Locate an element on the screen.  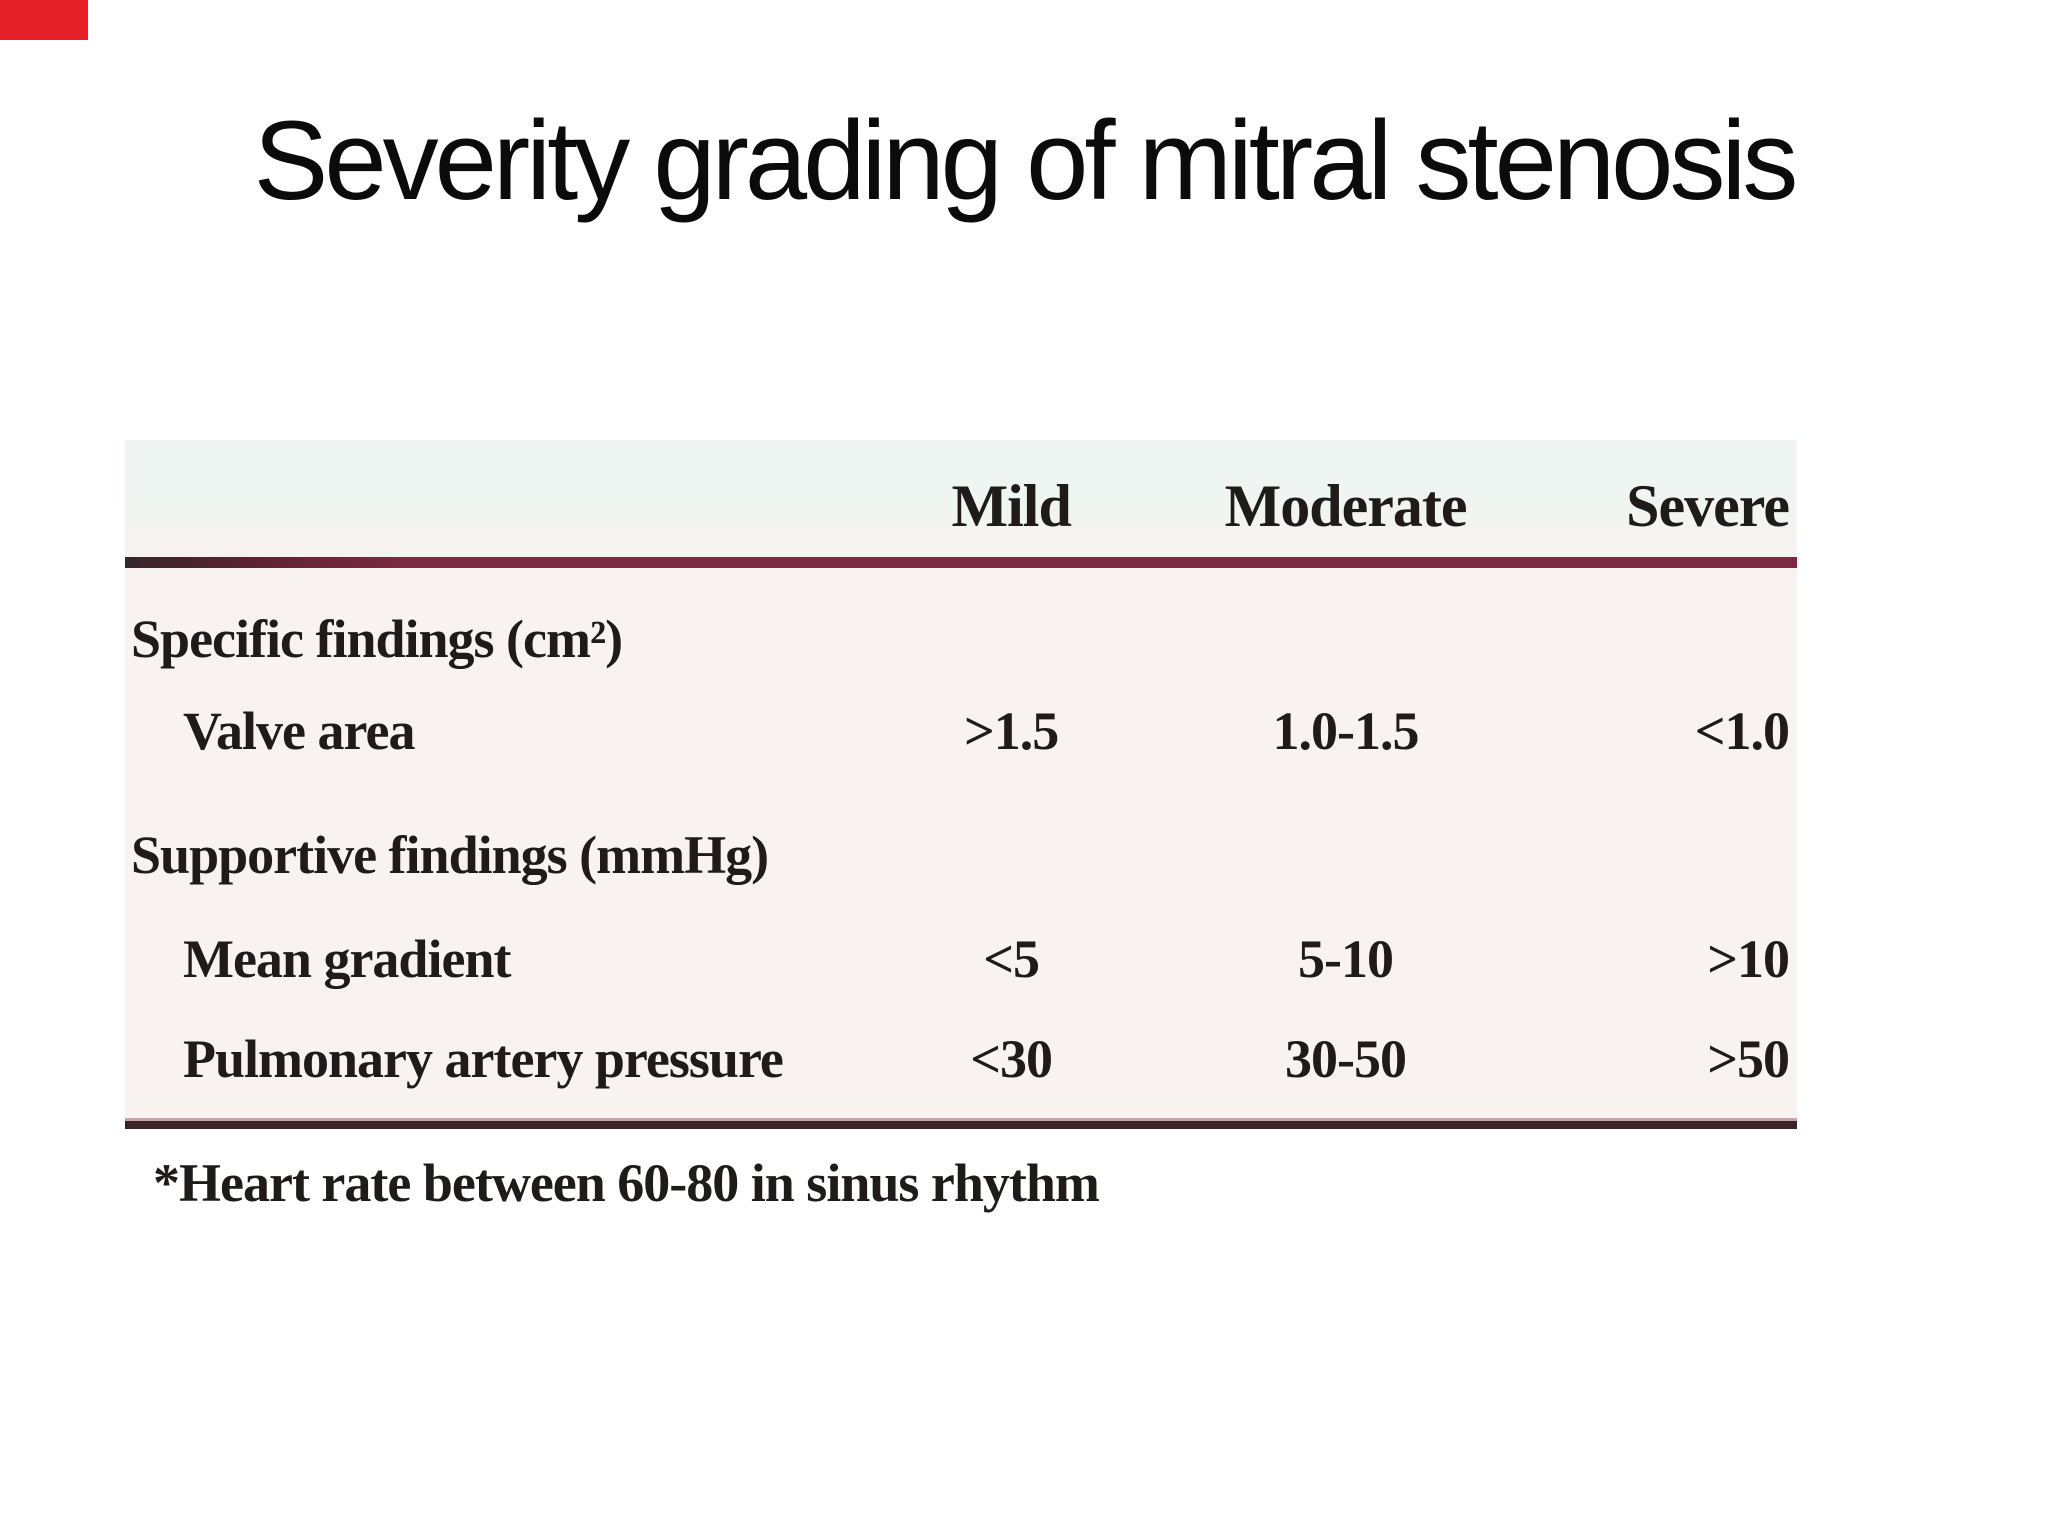
row-label: Supportive findings (mmHg) is located at coordinates (450, 855).